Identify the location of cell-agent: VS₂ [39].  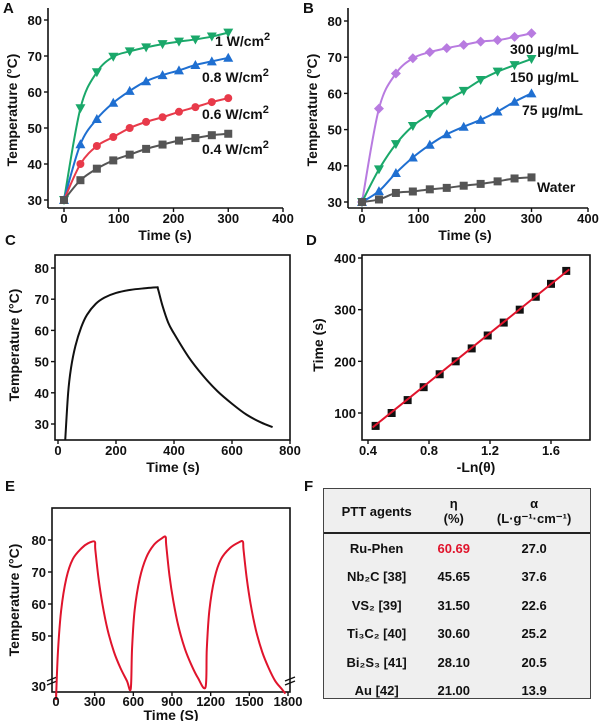
(376, 605).